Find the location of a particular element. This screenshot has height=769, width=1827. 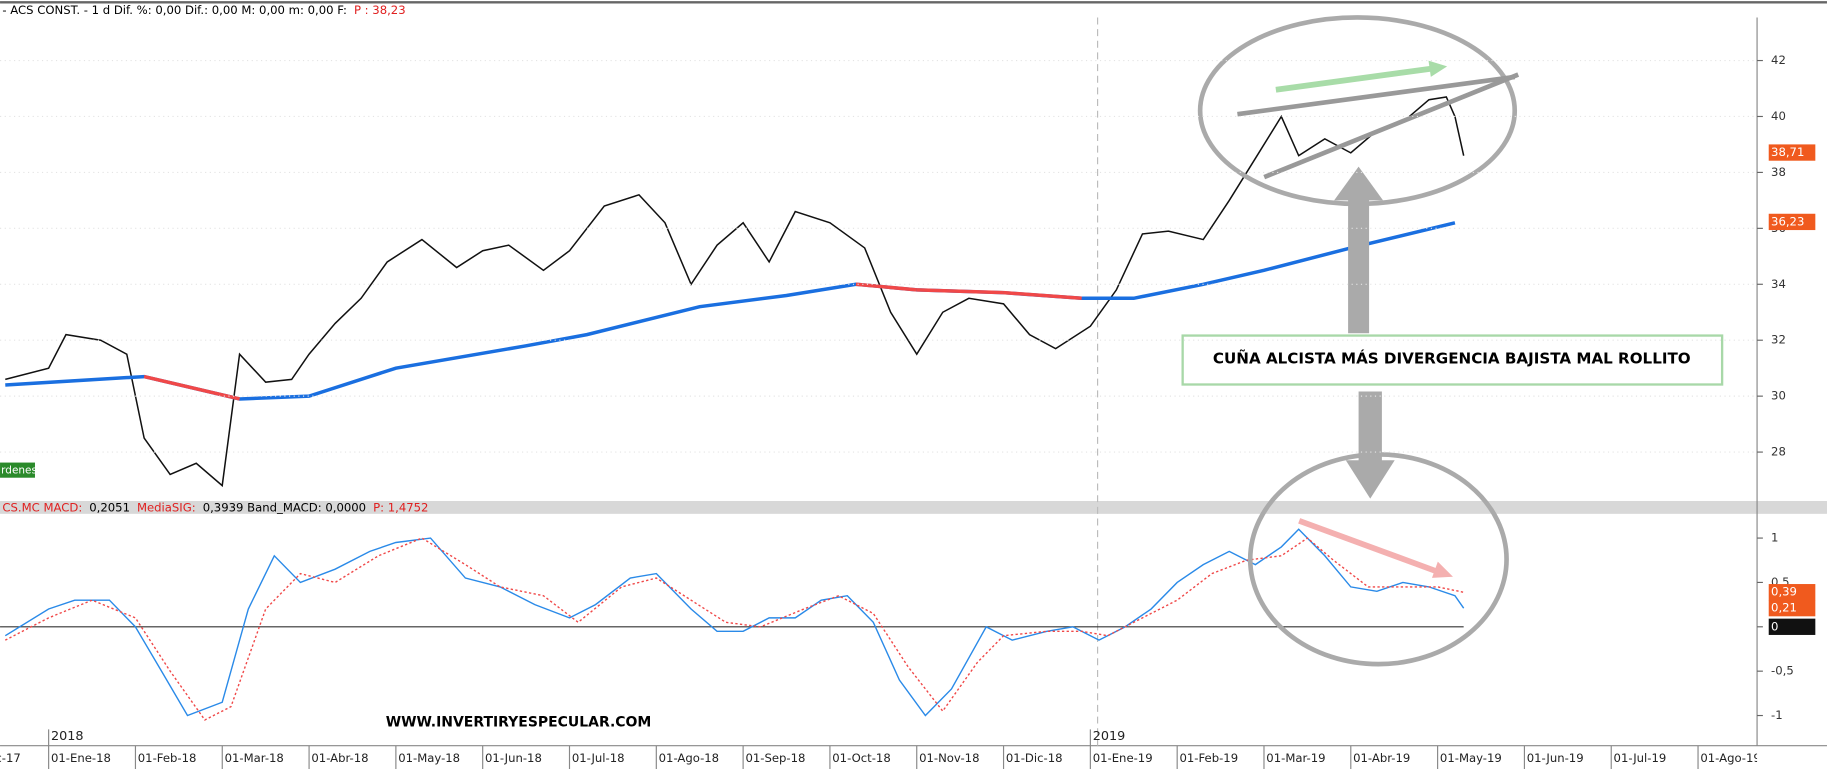

y-tick-label: 38 is located at coordinates (1778, 172).